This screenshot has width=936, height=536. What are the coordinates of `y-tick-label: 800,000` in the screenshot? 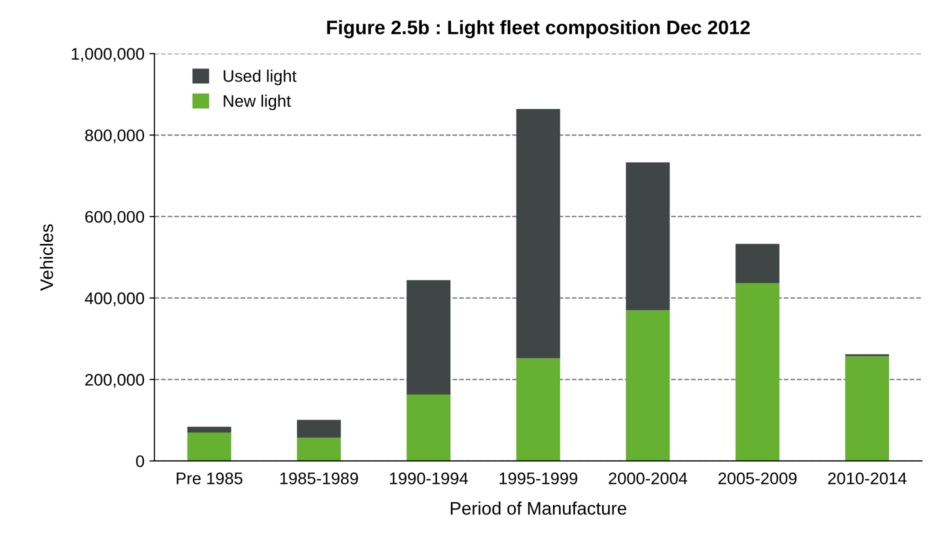 It's located at (114, 136).